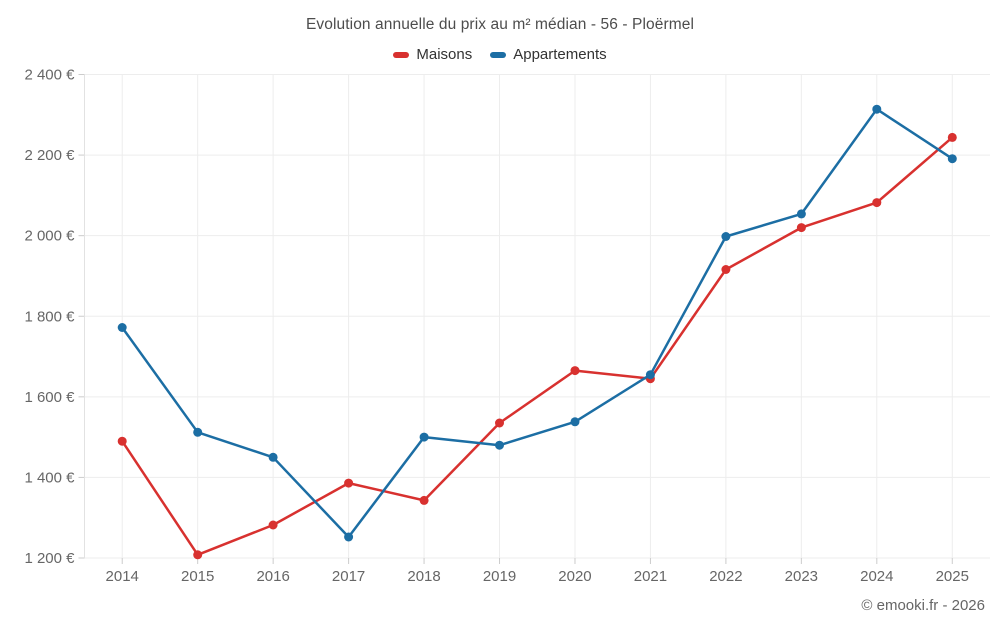 This screenshot has height=625, width=1000. Describe the element at coordinates (401, 54) in the screenshot. I see `maisons-series-swatch-icon` at that location.